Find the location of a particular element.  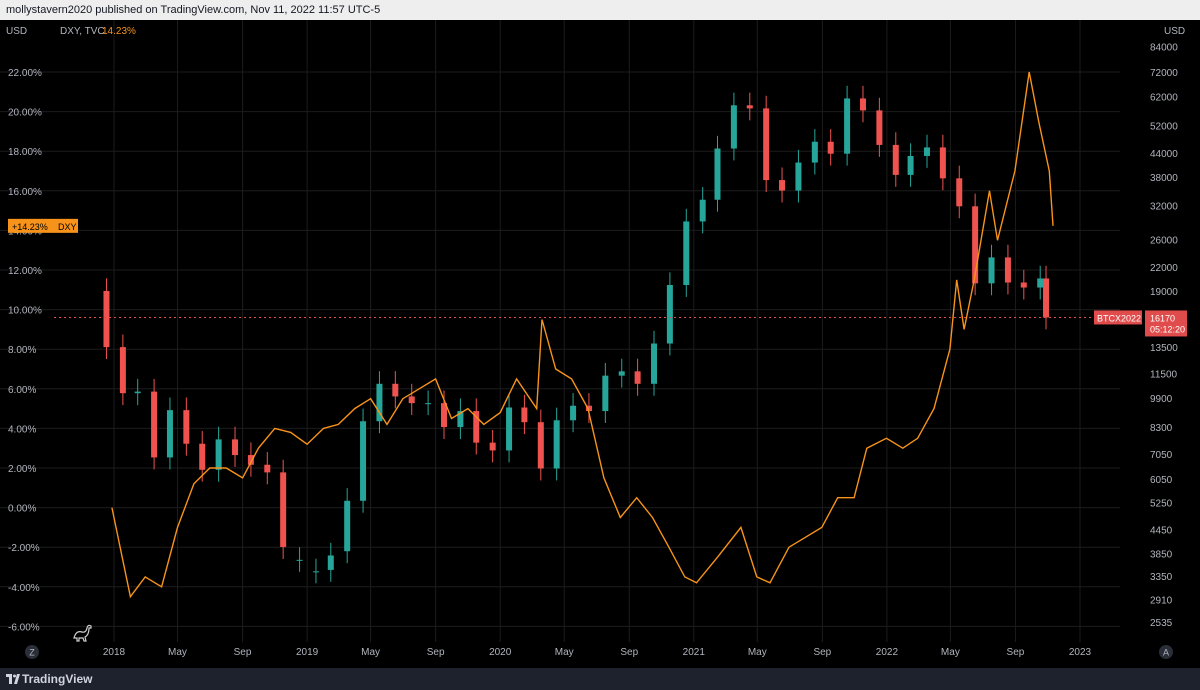

left-tick-label: 2.00% is located at coordinates (22, 469).